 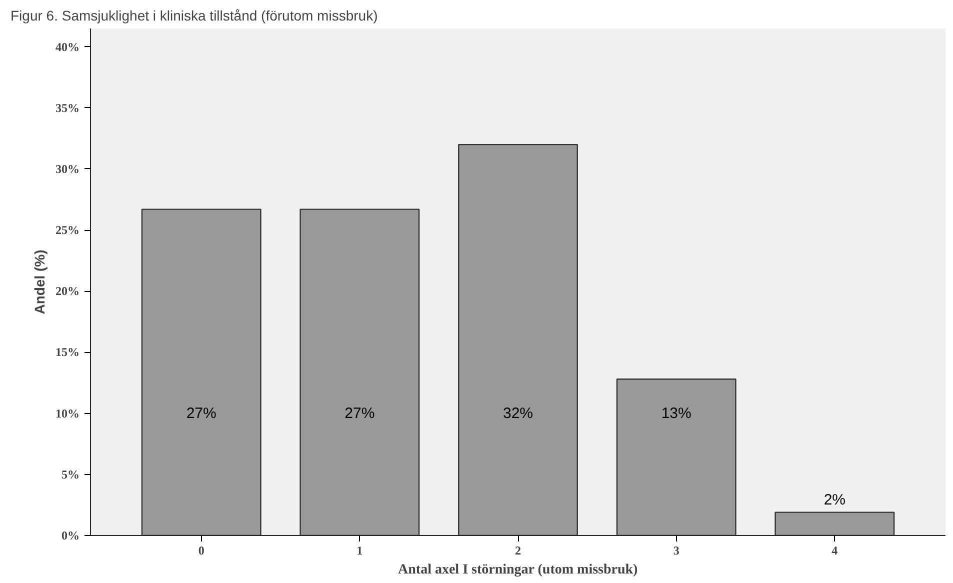 I want to click on y-tick-label: 5%, so click(x=71, y=474).